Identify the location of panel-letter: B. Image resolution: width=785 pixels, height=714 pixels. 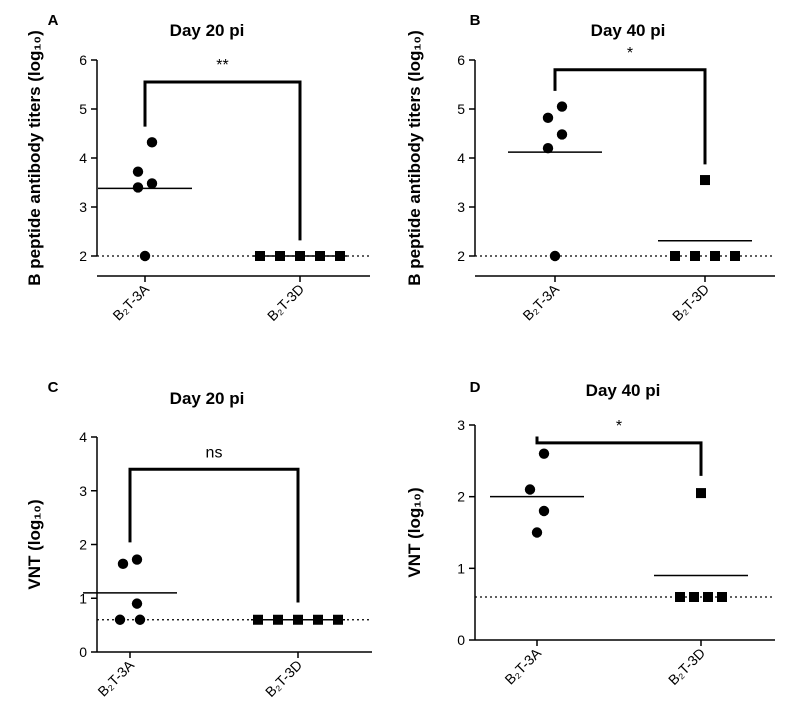
(475, 20).